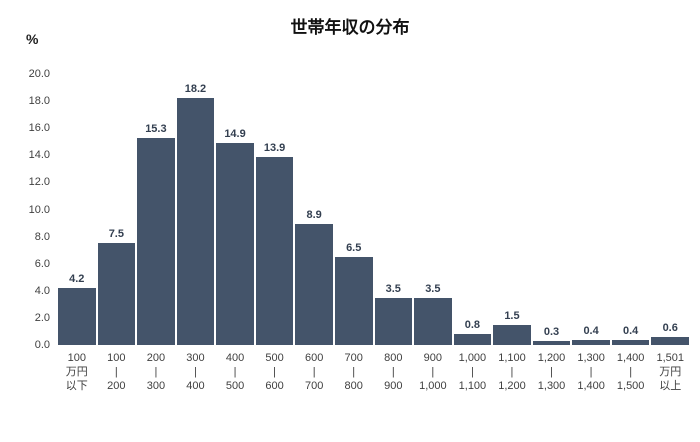 The image size is (700, 442). I want to click on x-tick-label: 900 | 1,000, so click(433, 372).